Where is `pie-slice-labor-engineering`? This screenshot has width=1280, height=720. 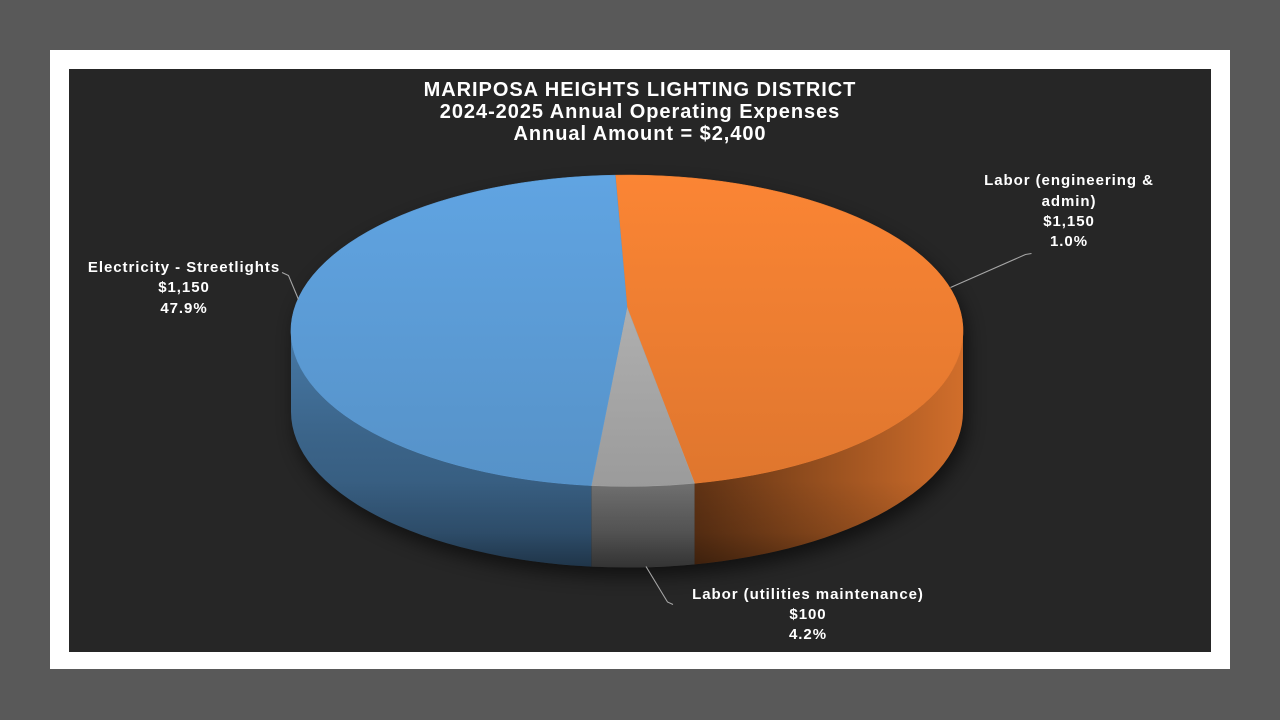 pie-slice-labor-engineering is located at coordinates (789, 329).